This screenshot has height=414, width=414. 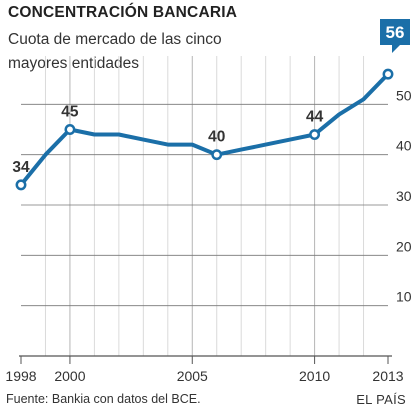 I want to click on data-label: 34, so click(x=21, y=167).